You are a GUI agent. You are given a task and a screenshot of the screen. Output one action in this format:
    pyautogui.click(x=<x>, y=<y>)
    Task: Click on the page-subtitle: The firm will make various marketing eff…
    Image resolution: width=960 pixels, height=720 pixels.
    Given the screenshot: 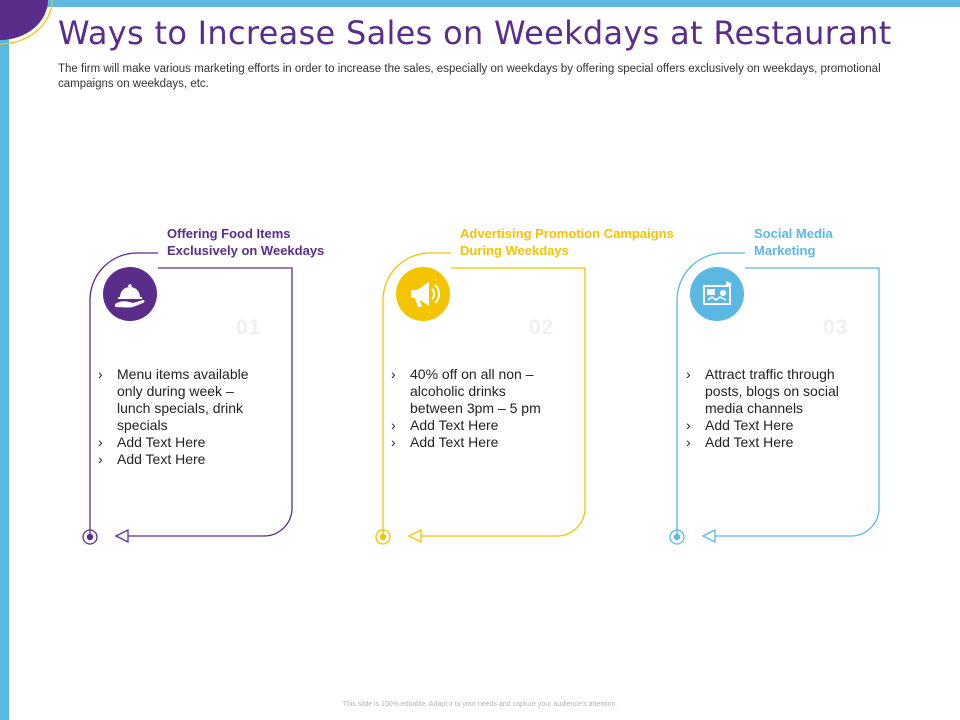 What is the action you would take?
    pyautogui.click(x=469, y=76)
    